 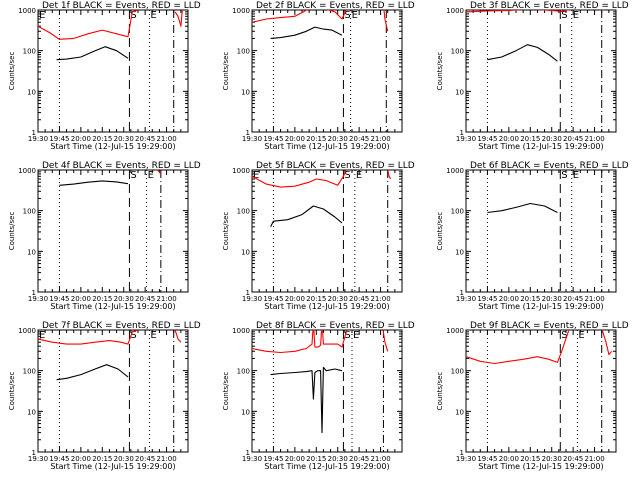 I want to click on panel-title: Det 7f BLACK = Events, RED = LLD, so click(x=121, y=326).